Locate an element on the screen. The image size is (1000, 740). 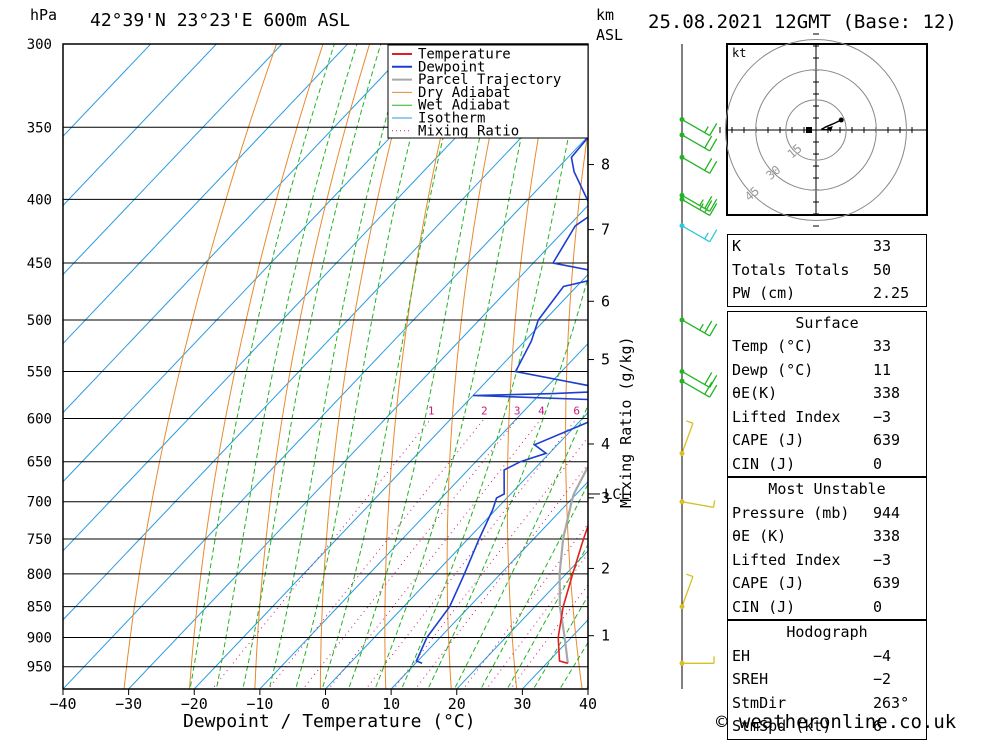
hpa-unit-label: hPa is located at coordinates (43, 15).